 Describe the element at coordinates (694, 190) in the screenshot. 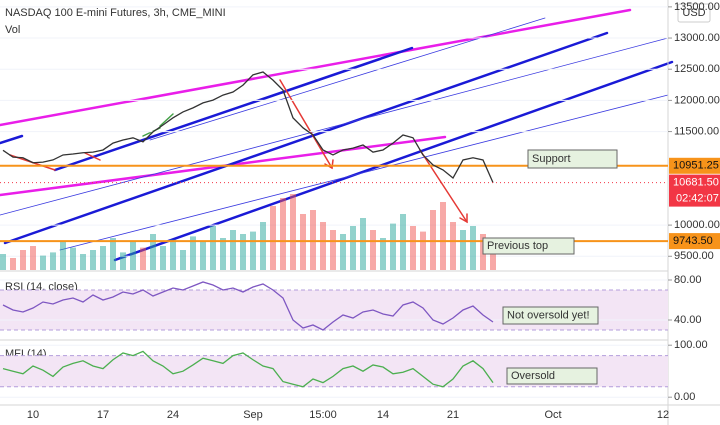

I see `last-price-box` at that location.